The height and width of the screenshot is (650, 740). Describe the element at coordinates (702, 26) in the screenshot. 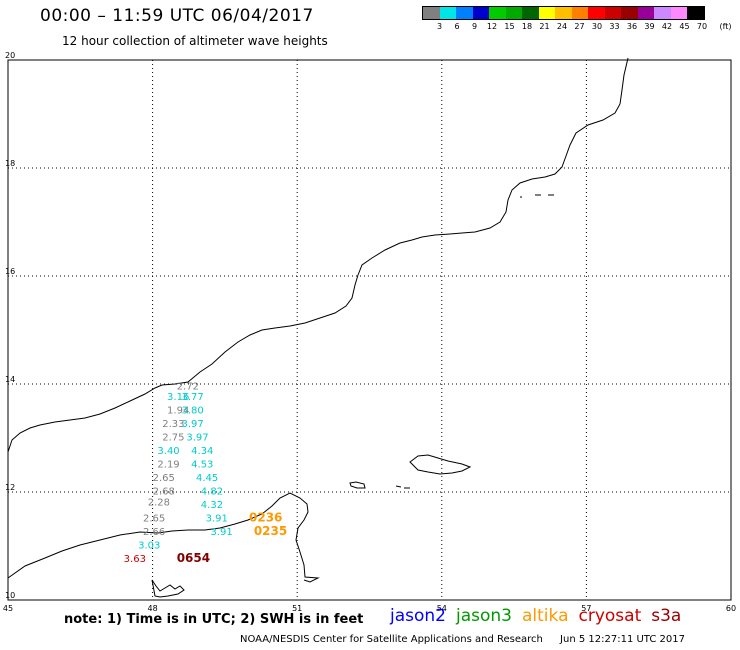

I see `legend-label: 70` at that location.